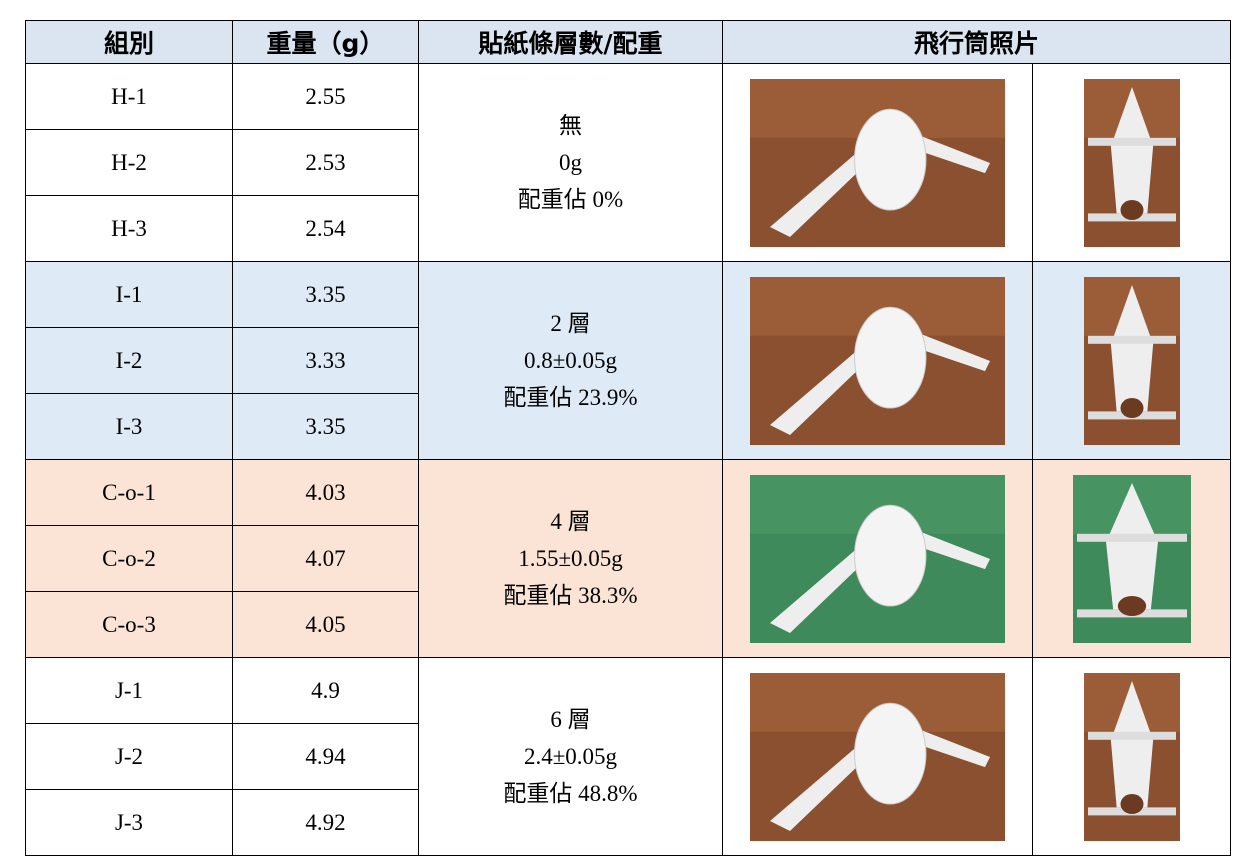 This screenshot has width=1234, height=856. I want to click on layers-line: 1.55±0.05g, so click(570, 558).